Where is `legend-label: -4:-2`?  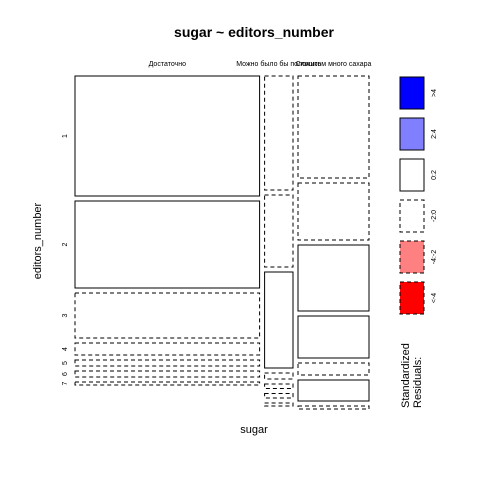
legend-label: -4:-2 is located at coordinates (434, 257).